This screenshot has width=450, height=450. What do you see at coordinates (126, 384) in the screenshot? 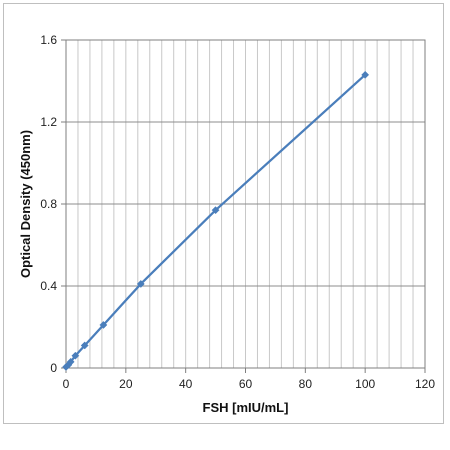
I see `x-tick-label: 20` at bounding box center [126, 384].